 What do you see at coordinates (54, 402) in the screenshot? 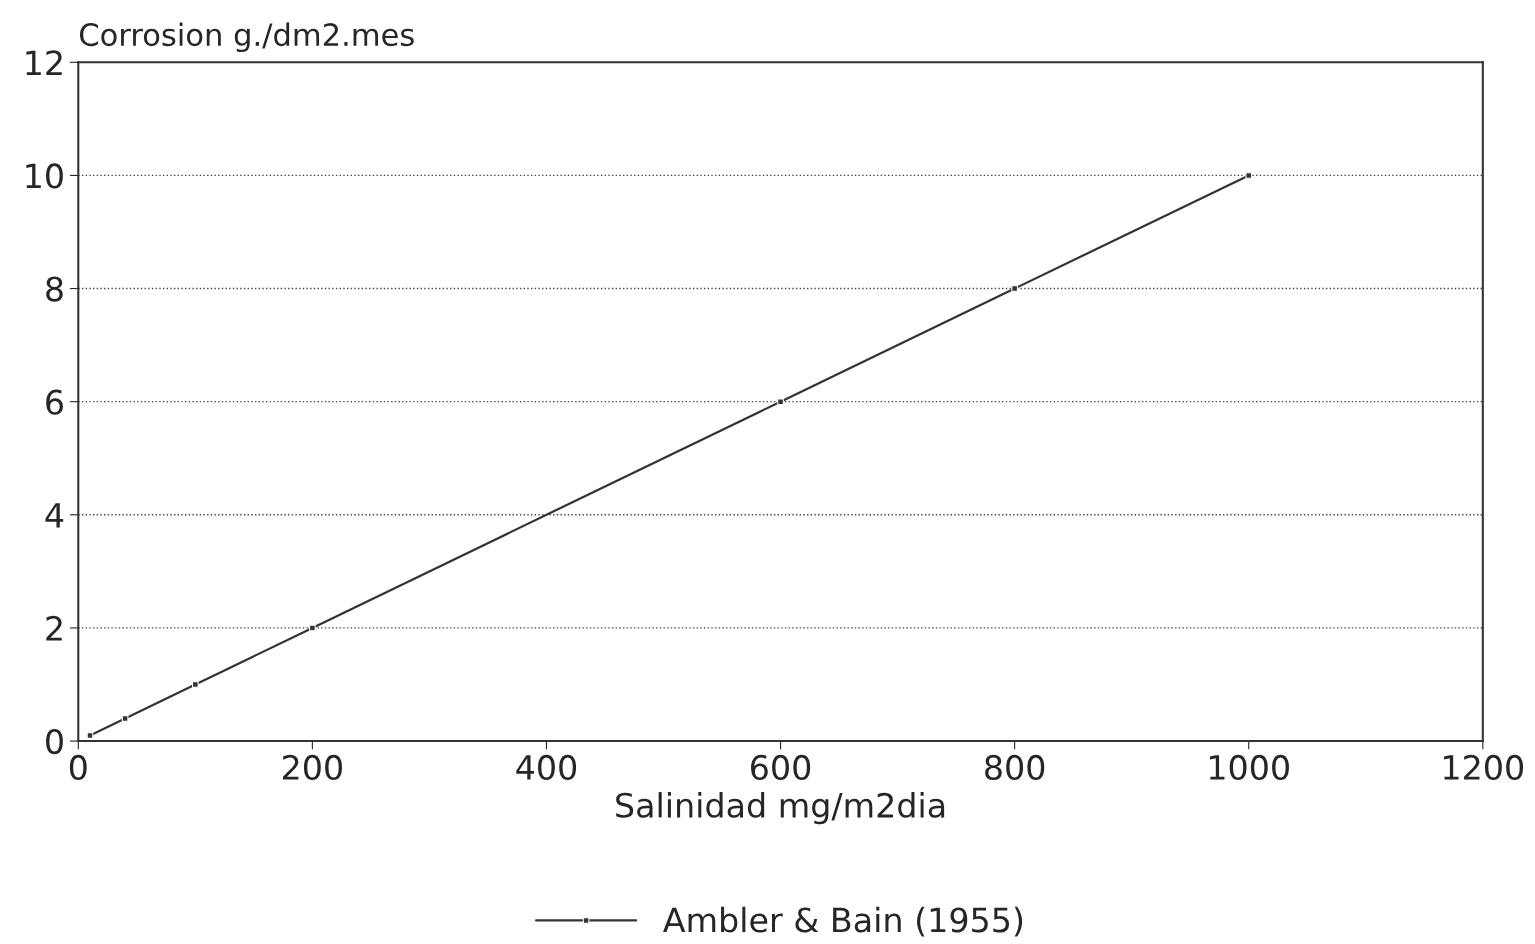
I see `y-tick-label: 6` at bounding box center [54, 402].